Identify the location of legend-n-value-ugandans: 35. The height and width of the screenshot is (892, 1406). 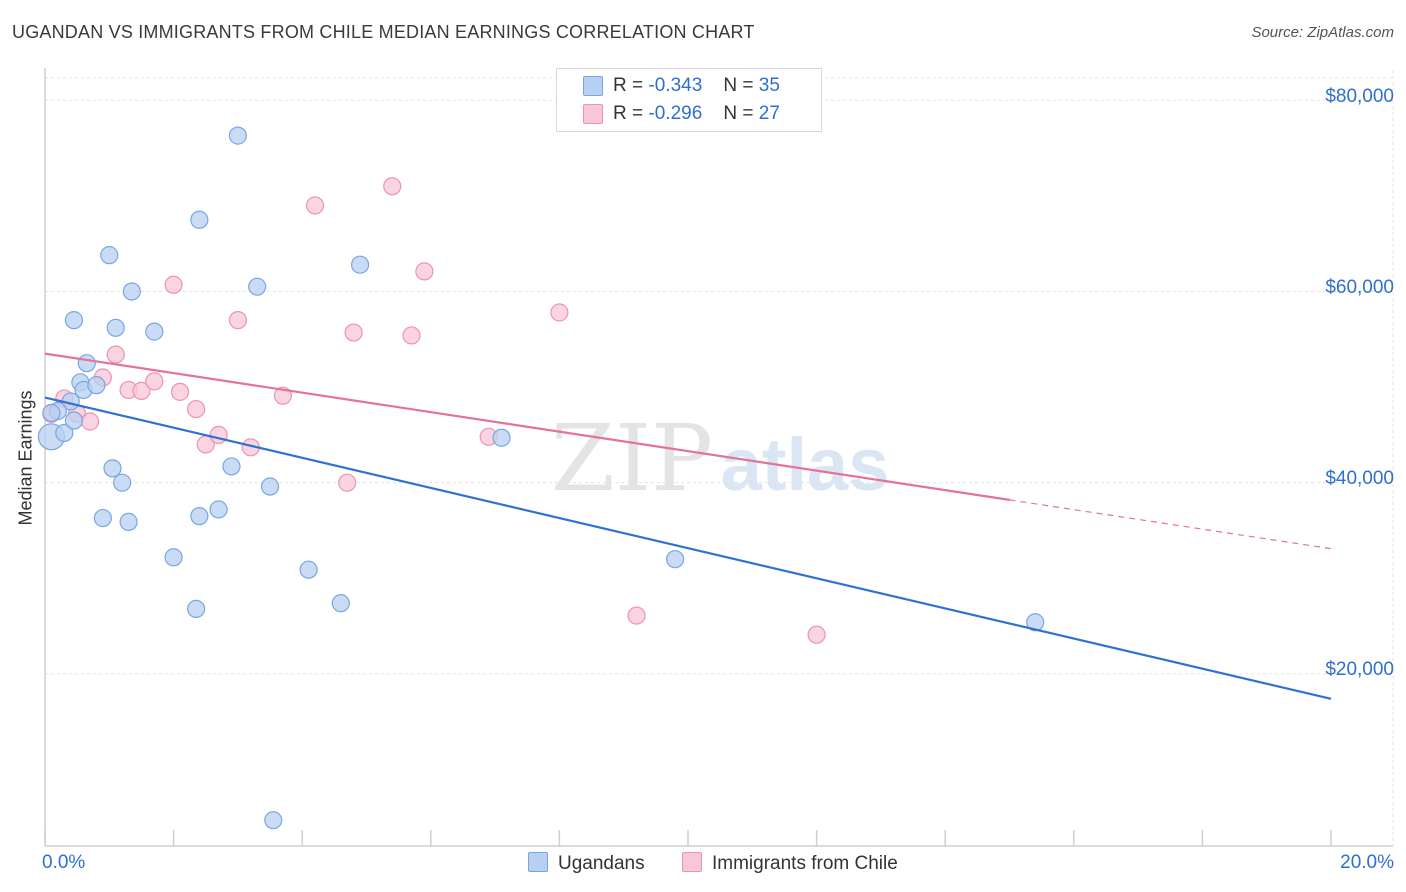
(769, 85).